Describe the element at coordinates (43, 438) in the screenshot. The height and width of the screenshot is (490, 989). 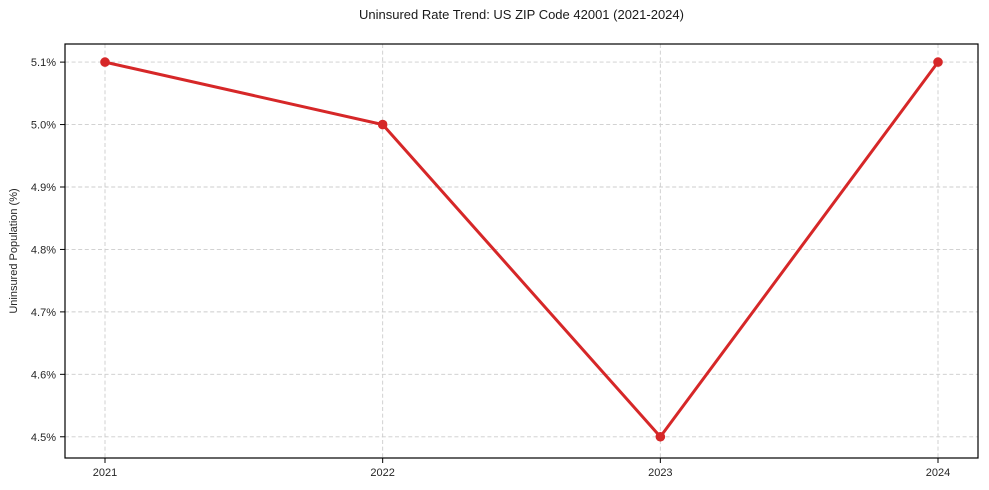
I see `y-tick-label: 4.5%` at that location.